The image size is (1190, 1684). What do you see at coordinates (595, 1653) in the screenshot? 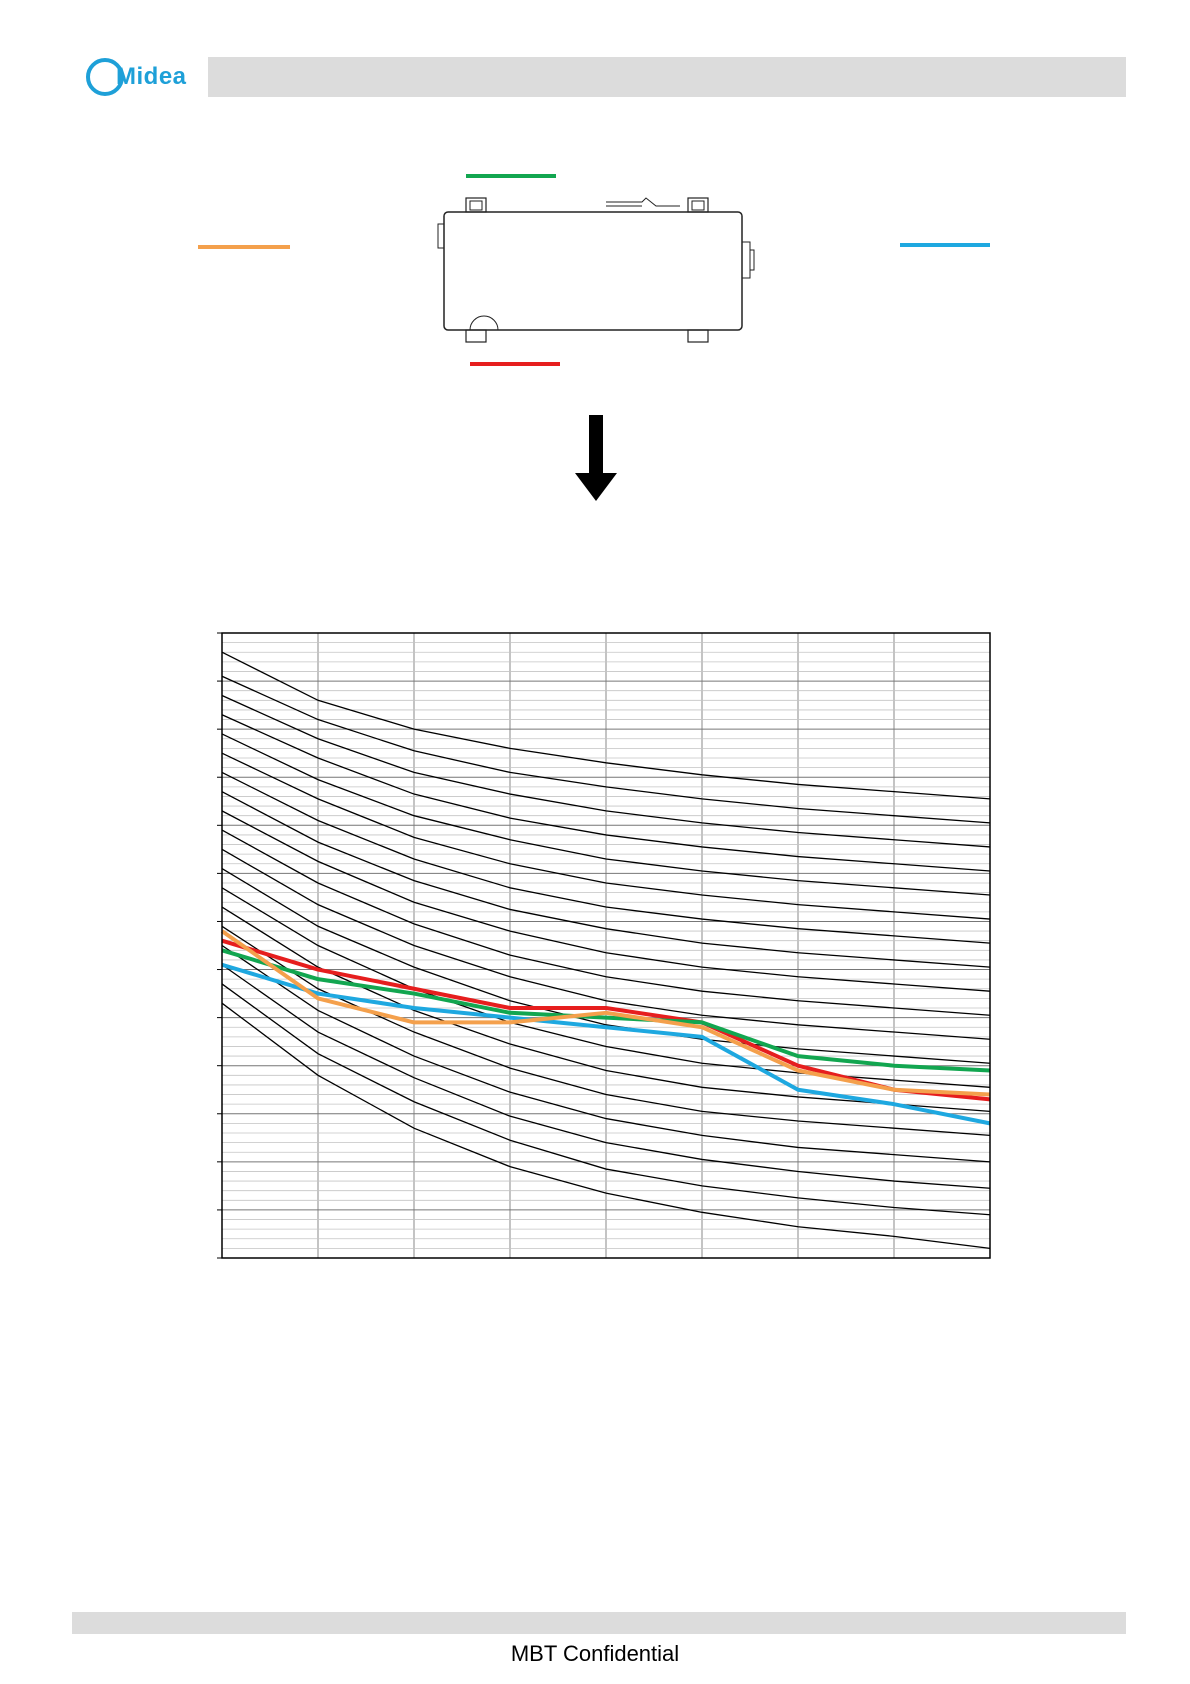
I see `footer-confidential: MBT Confidential` at bounding box center [595, 1653].